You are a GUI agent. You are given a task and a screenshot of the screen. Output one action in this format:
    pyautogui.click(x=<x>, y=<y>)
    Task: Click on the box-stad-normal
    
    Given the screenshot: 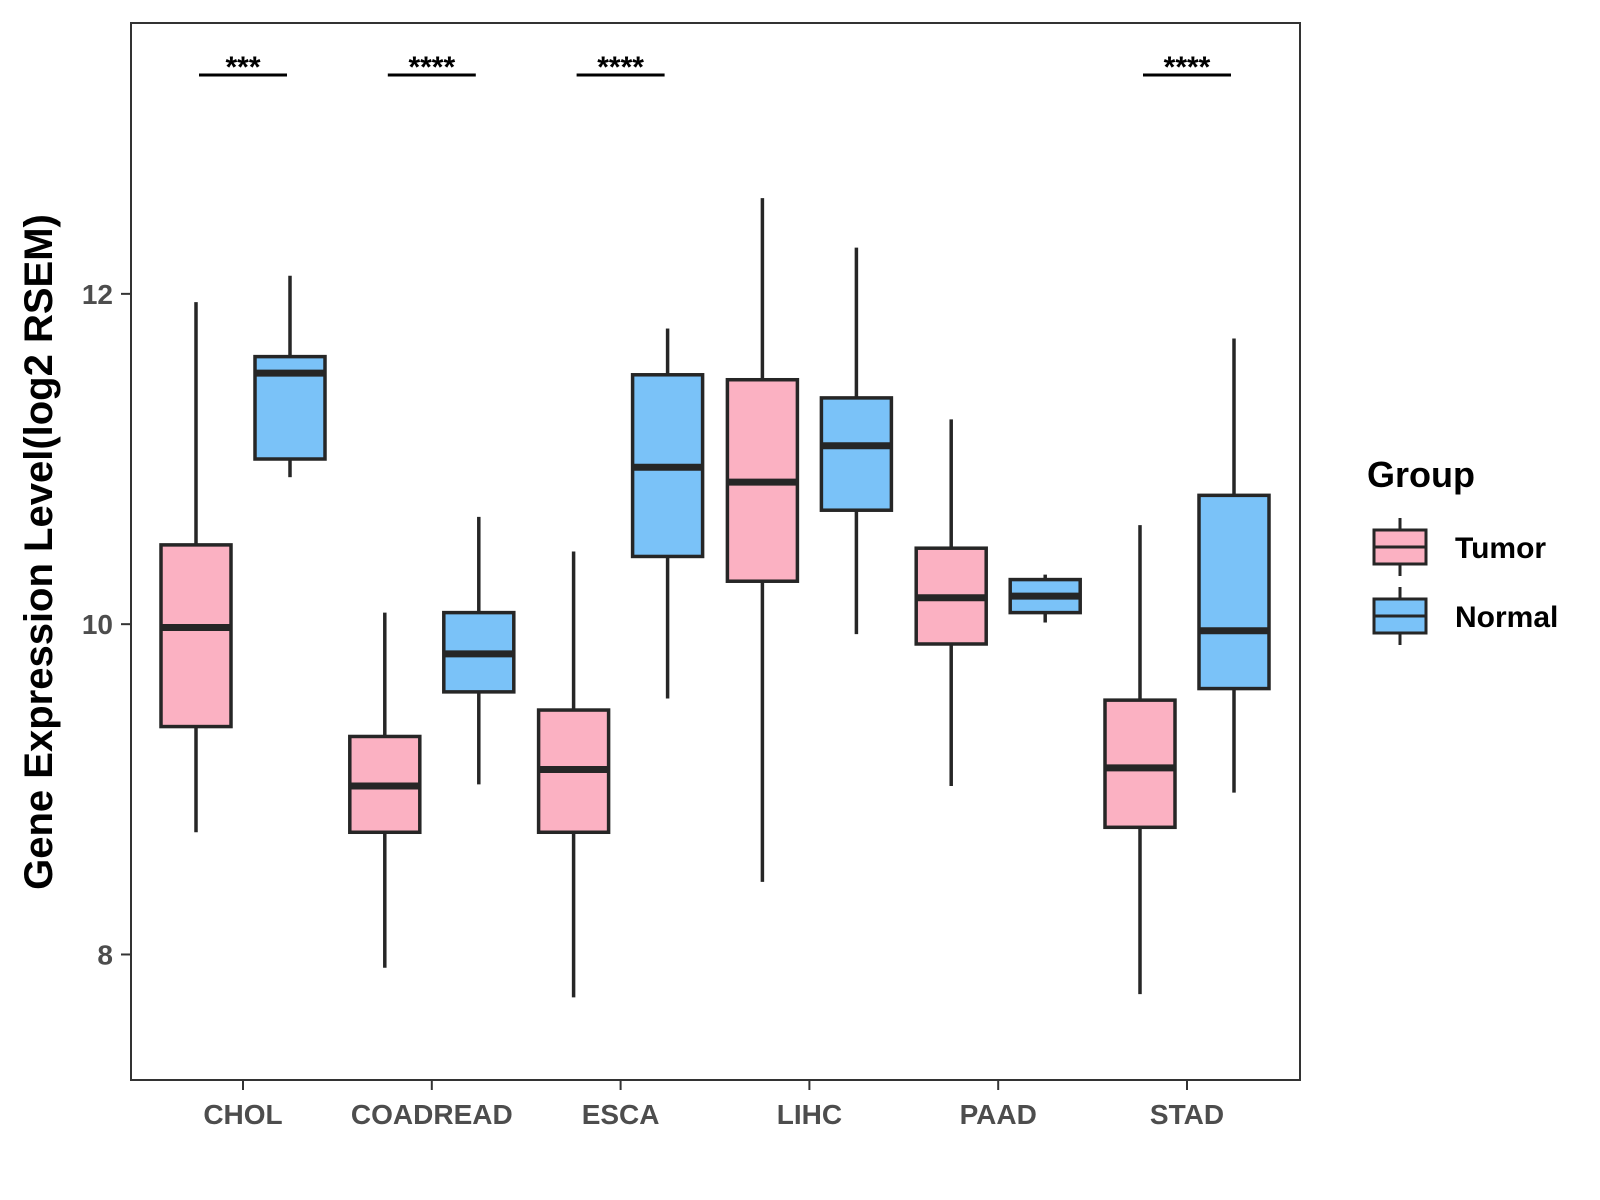 What is the action you would take?
    pyautogui.click(x=1234, y=565)
    